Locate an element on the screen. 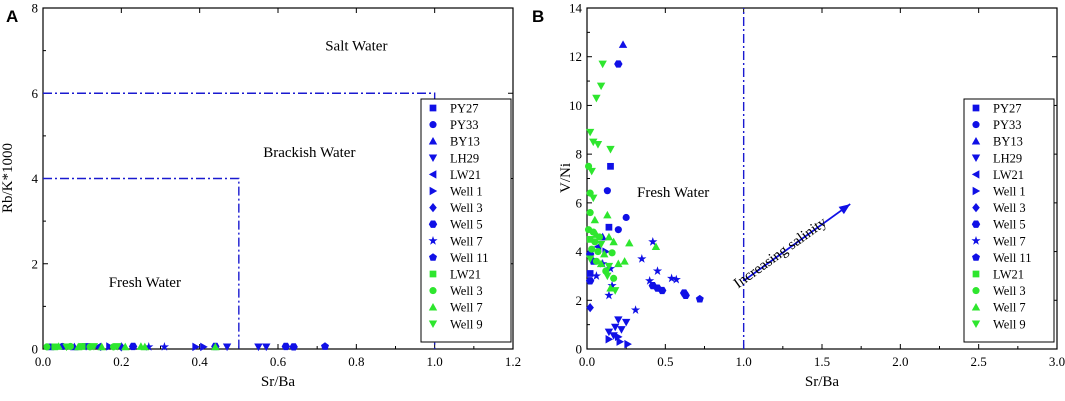  panel-b-legend-box is located at coordinates (1009, 220).